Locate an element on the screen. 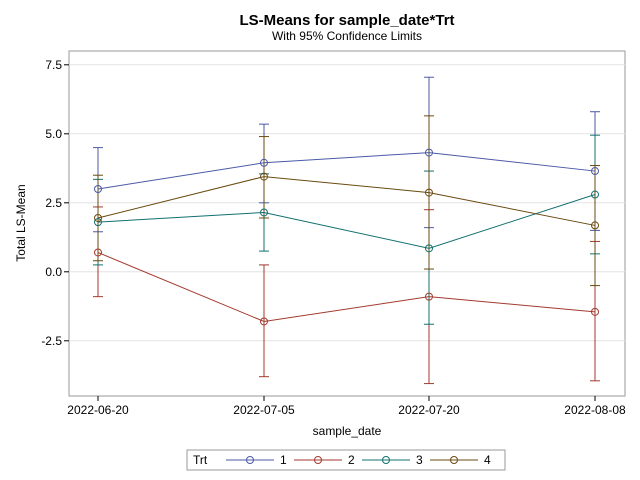 The width and height of the screenshot is (640, 480). legend-items: 1 2 3 4 is located at coordinates (358, 460).